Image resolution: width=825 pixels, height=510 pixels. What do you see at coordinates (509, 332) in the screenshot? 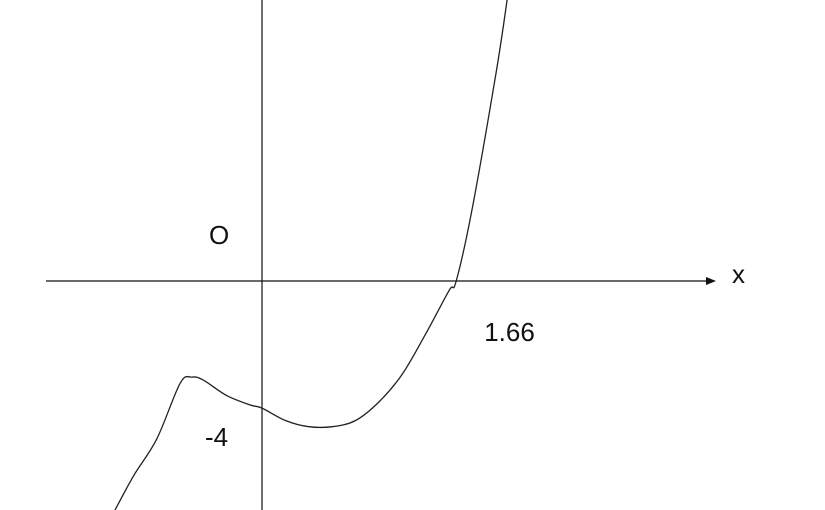
I see `x-intercept-label: 1.66` at bounding box center [509, 332].